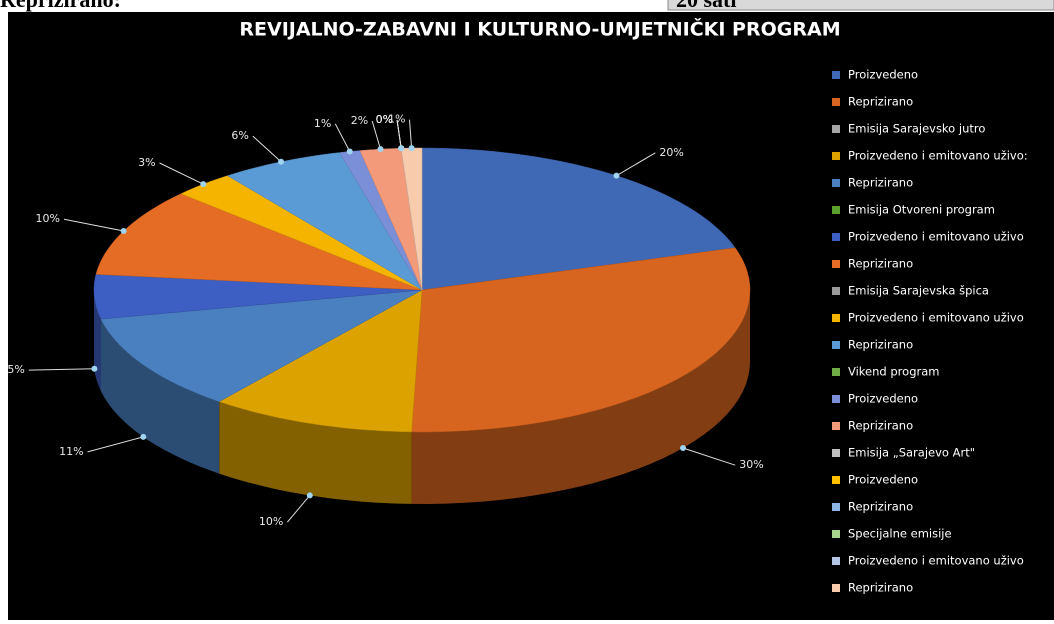  What do you see at coordinates (71, 451) in the screenshot?
I see `data-label: 11%` at bounding box center [71, 451].